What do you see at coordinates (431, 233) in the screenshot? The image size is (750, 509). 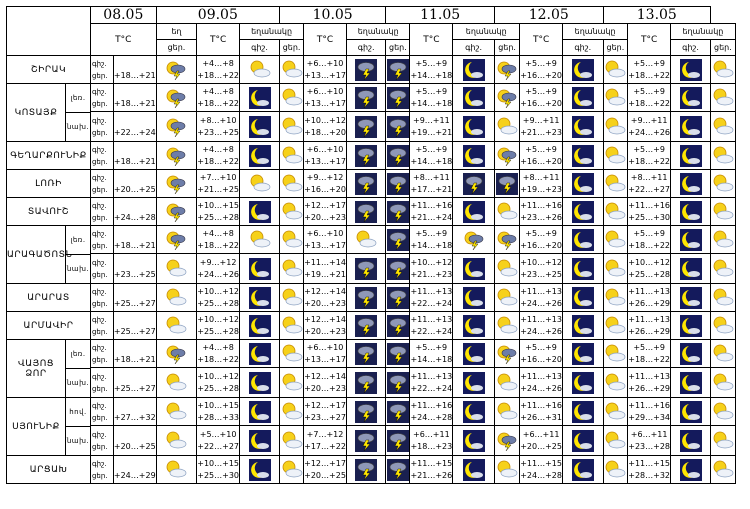 I see `temp-night: +5…+9` at bounding box center [431, 233].